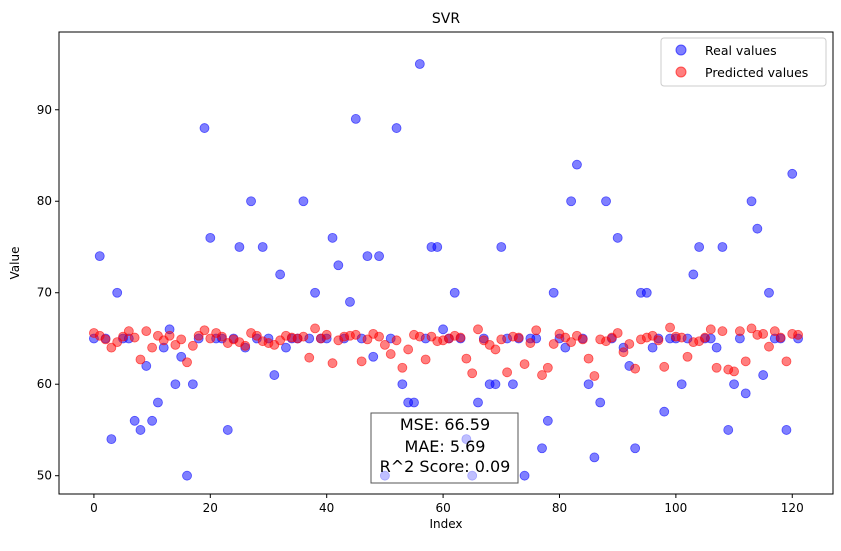  I want to click on x-tick-label: 0, so click(94, 508).